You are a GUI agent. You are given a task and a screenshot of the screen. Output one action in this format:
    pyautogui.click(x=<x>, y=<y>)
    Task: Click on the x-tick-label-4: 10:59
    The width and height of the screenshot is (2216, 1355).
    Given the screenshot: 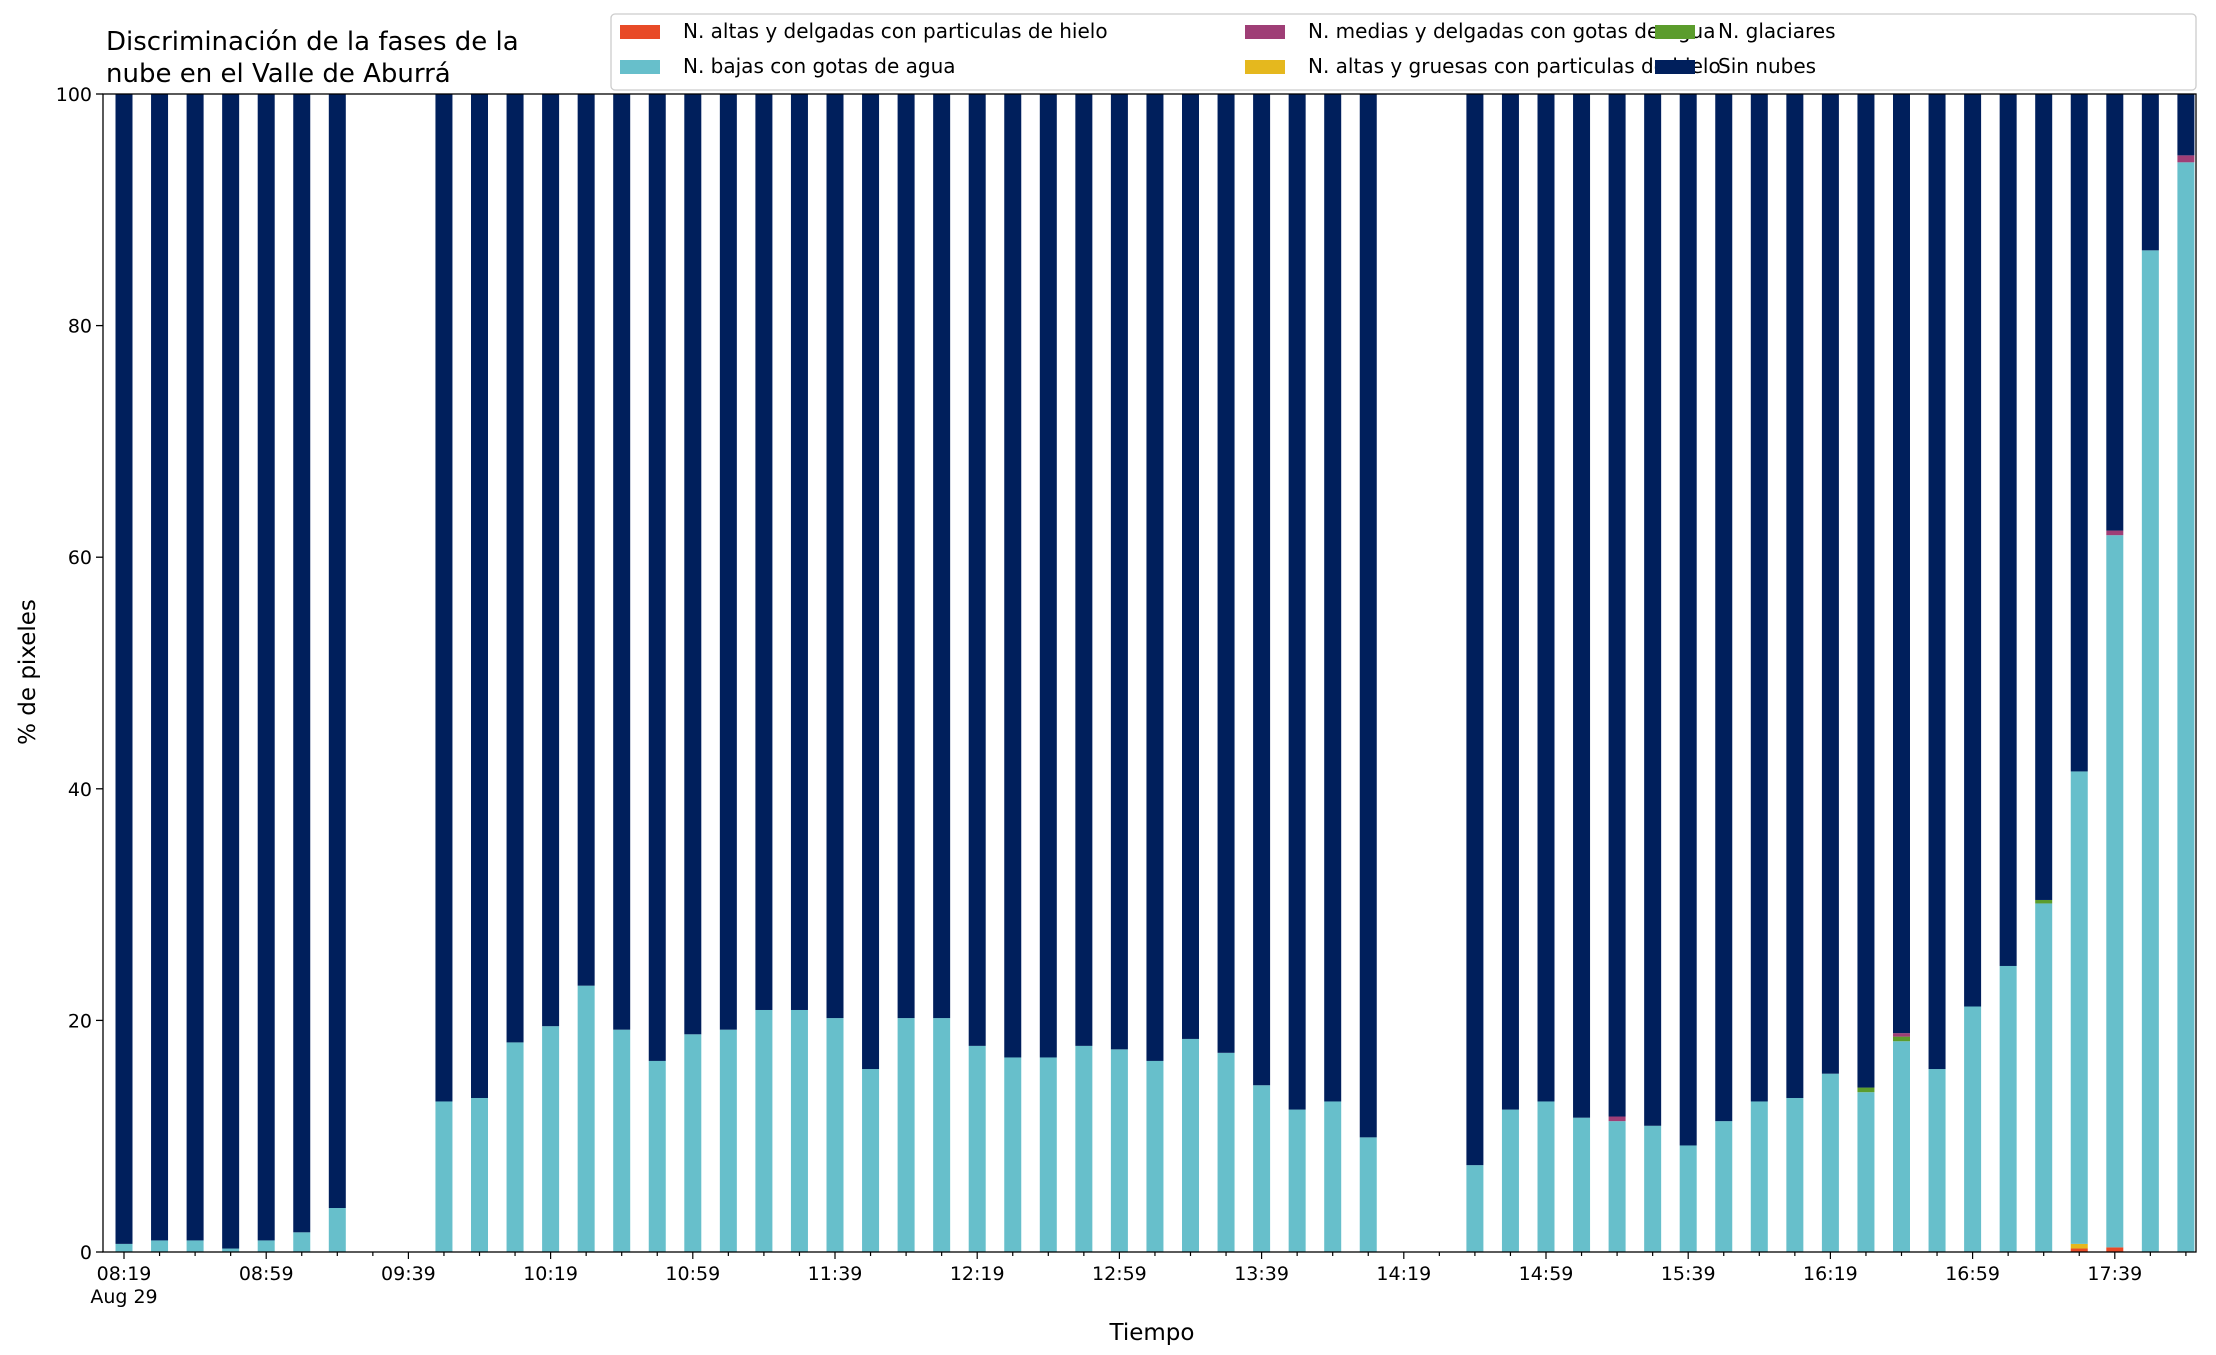 What is the action you would take?
    pyautogui.click(x=692, y=1274)
    